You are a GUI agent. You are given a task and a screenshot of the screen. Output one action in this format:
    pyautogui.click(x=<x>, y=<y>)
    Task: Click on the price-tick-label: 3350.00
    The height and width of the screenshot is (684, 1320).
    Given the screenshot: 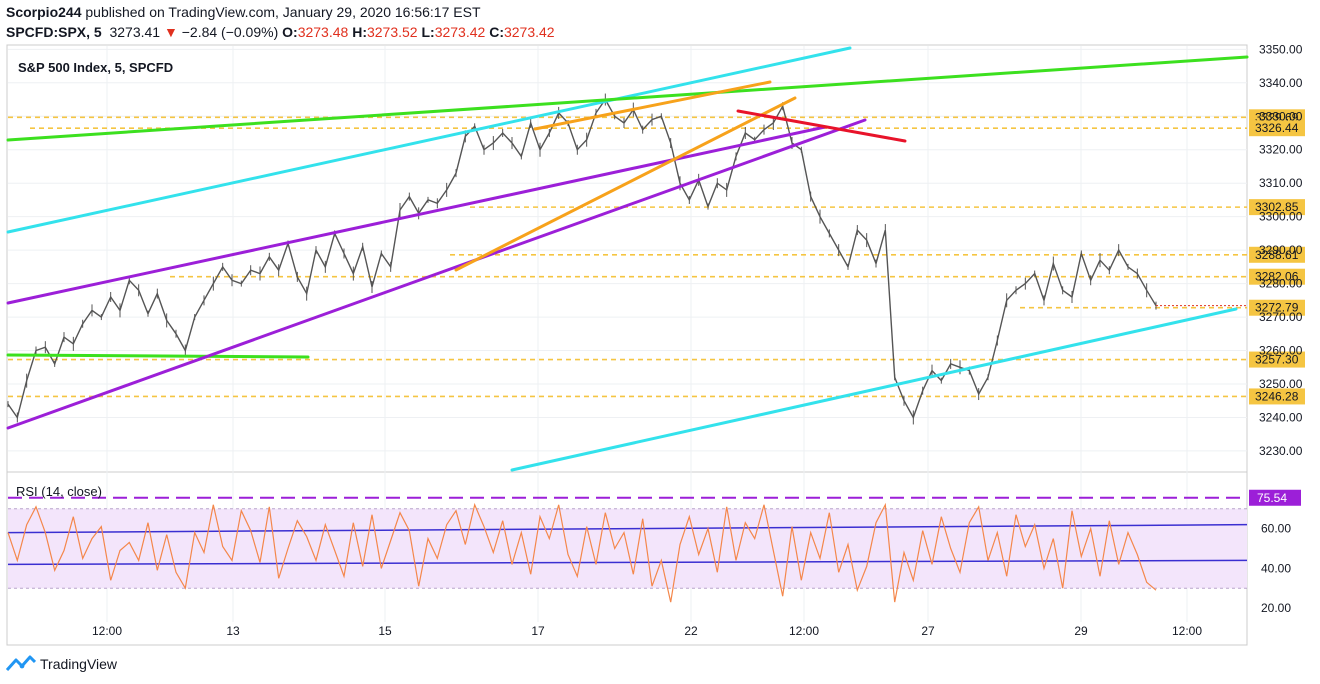 What is the action you would take?
    pyautogui.click(x=1281, y=49)
    